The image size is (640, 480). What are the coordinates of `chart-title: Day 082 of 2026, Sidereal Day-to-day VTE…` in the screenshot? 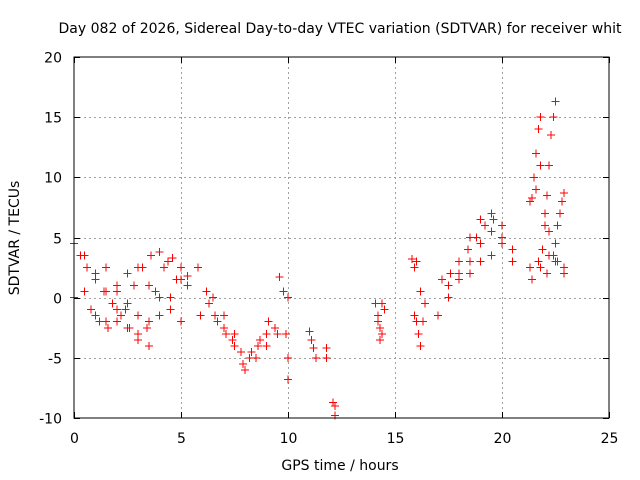 It's located at (340, 29).